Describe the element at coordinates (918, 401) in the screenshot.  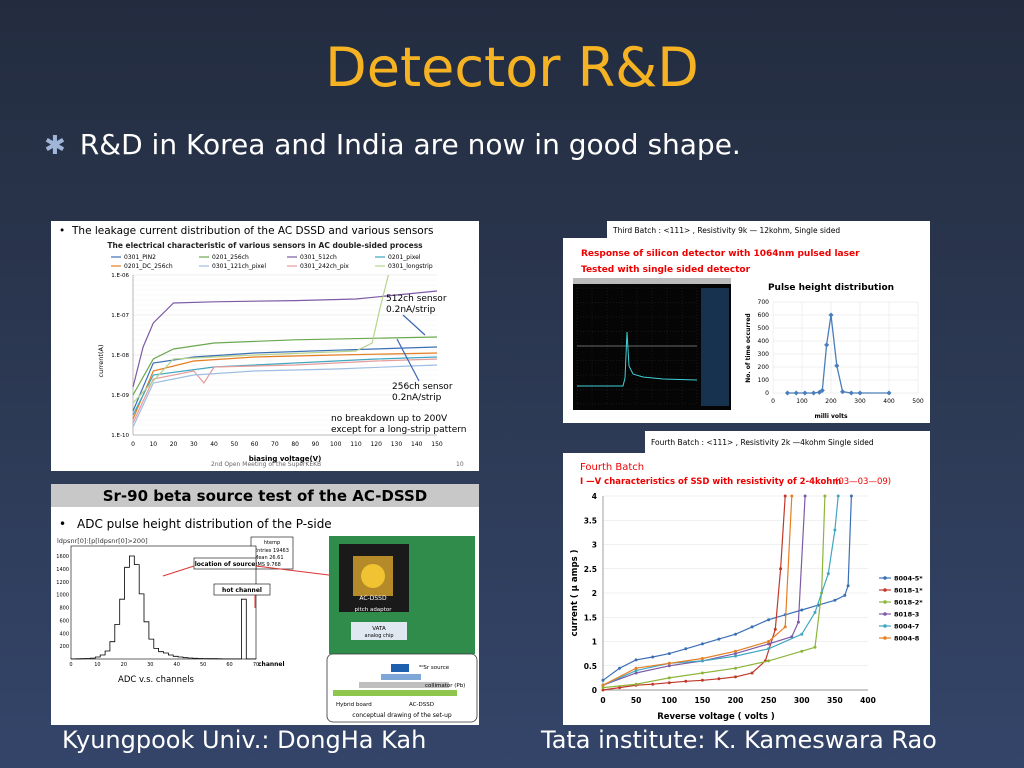
I see `x-tick-label: 500` at that location.